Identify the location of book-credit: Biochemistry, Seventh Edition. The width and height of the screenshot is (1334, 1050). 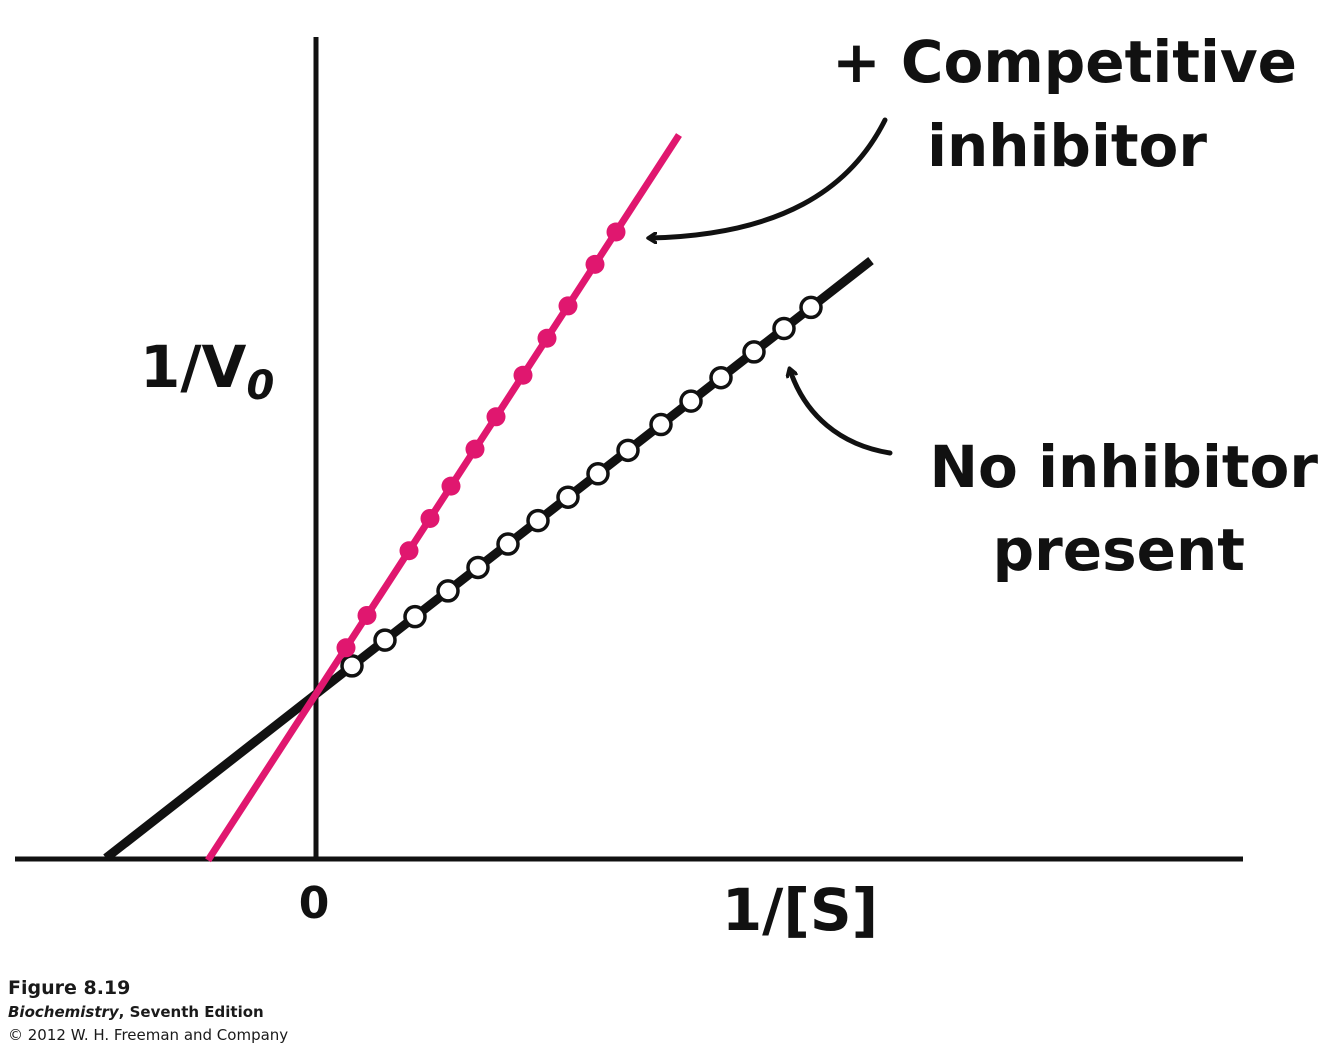
(136, 1012).